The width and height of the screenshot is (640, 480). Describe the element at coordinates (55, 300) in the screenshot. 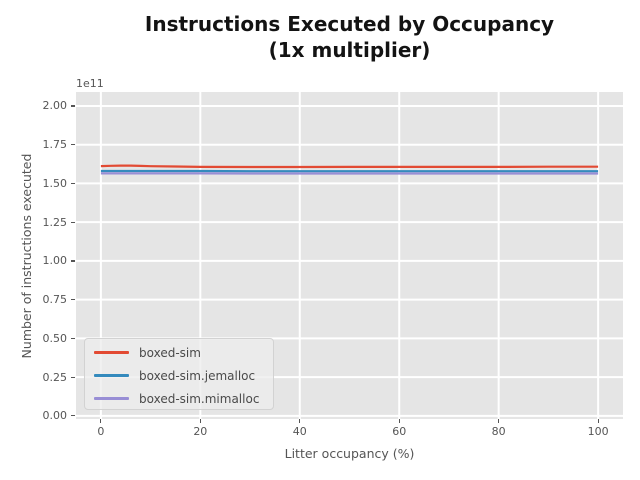

I see `y-tick-label: 0.75` at that location.